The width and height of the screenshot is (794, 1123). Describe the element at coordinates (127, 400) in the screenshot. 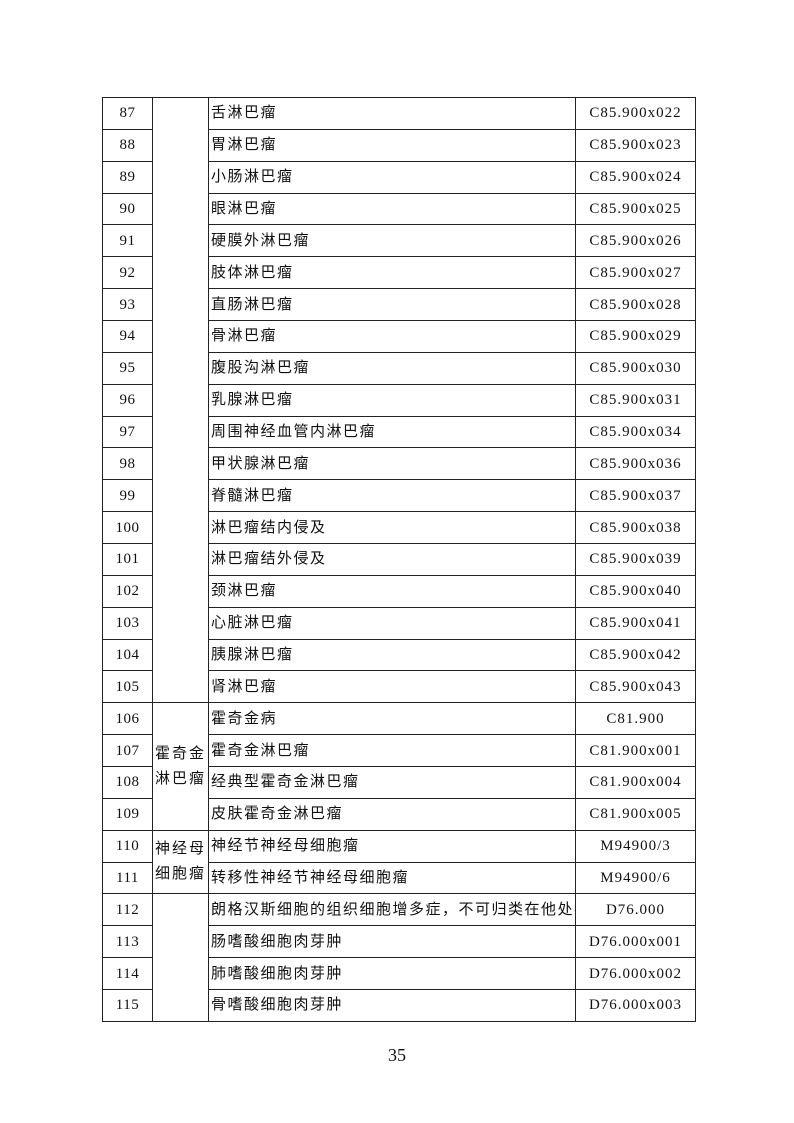

I see `row-number: 96` at that location.